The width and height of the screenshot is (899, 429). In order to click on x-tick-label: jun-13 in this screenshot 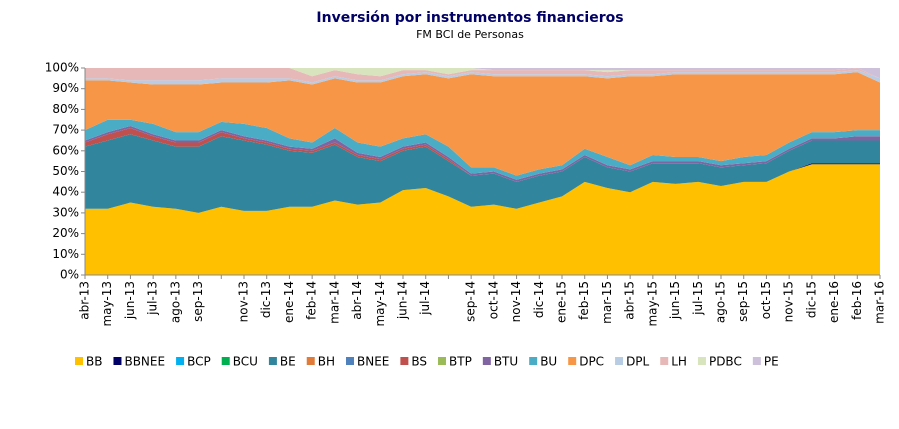, I will do `click(130, 300)`.